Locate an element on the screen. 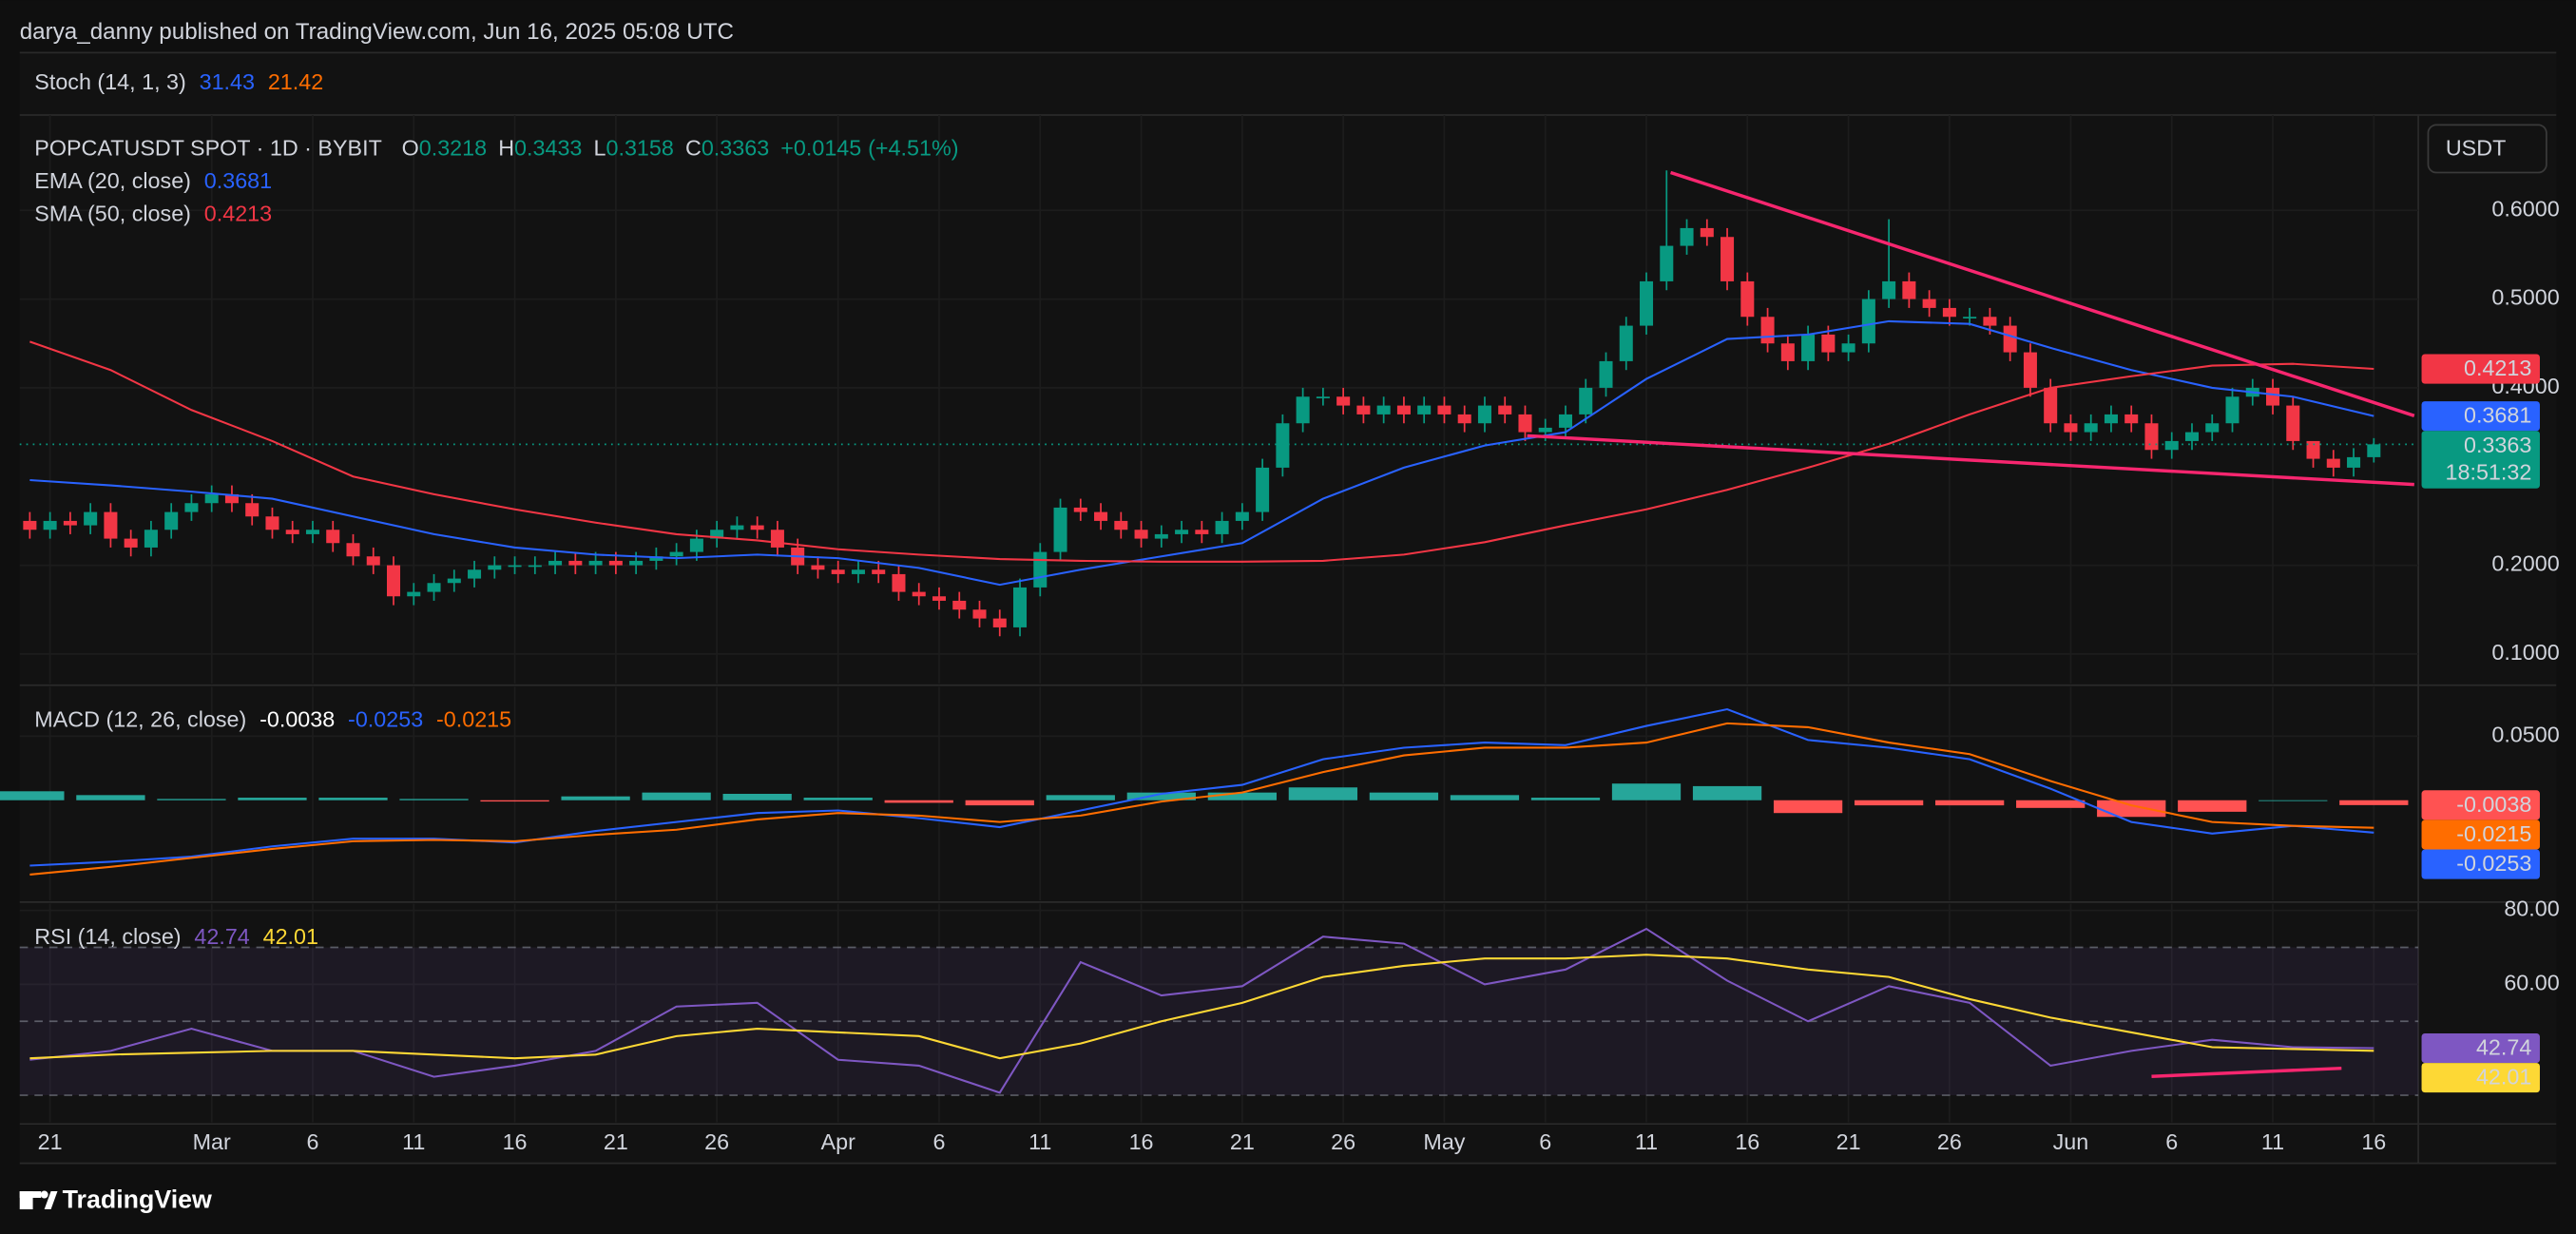 This screenshot has height=1234, width=2576. logo-glyph is located at coordinates (31, 1194).